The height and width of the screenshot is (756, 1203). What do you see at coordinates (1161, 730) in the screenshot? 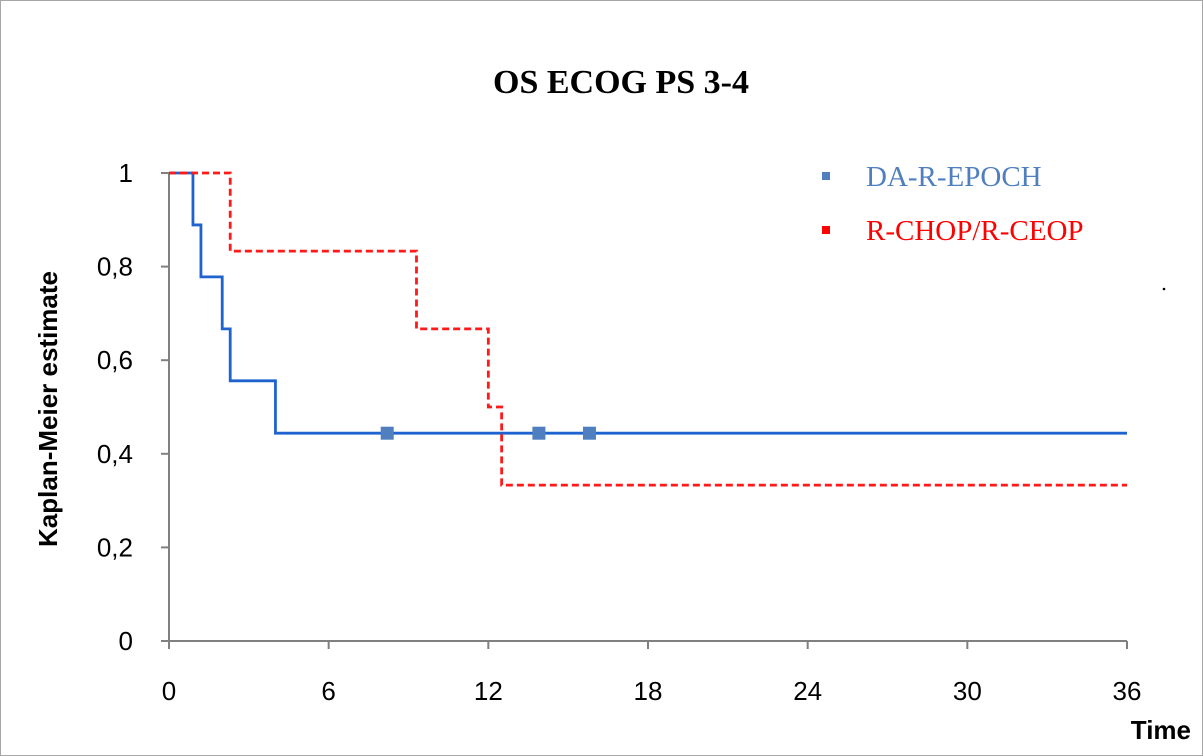
I see `x-axis-title: Time` at bounding box center [1161, 730].